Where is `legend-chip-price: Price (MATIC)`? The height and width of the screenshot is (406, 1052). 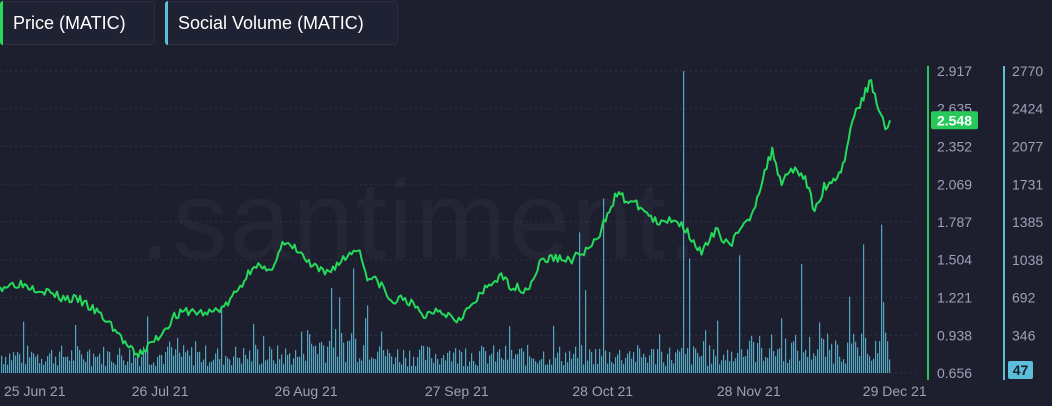
legend-chip-price: Price (MATIC) is located at coordinates (77, 23).